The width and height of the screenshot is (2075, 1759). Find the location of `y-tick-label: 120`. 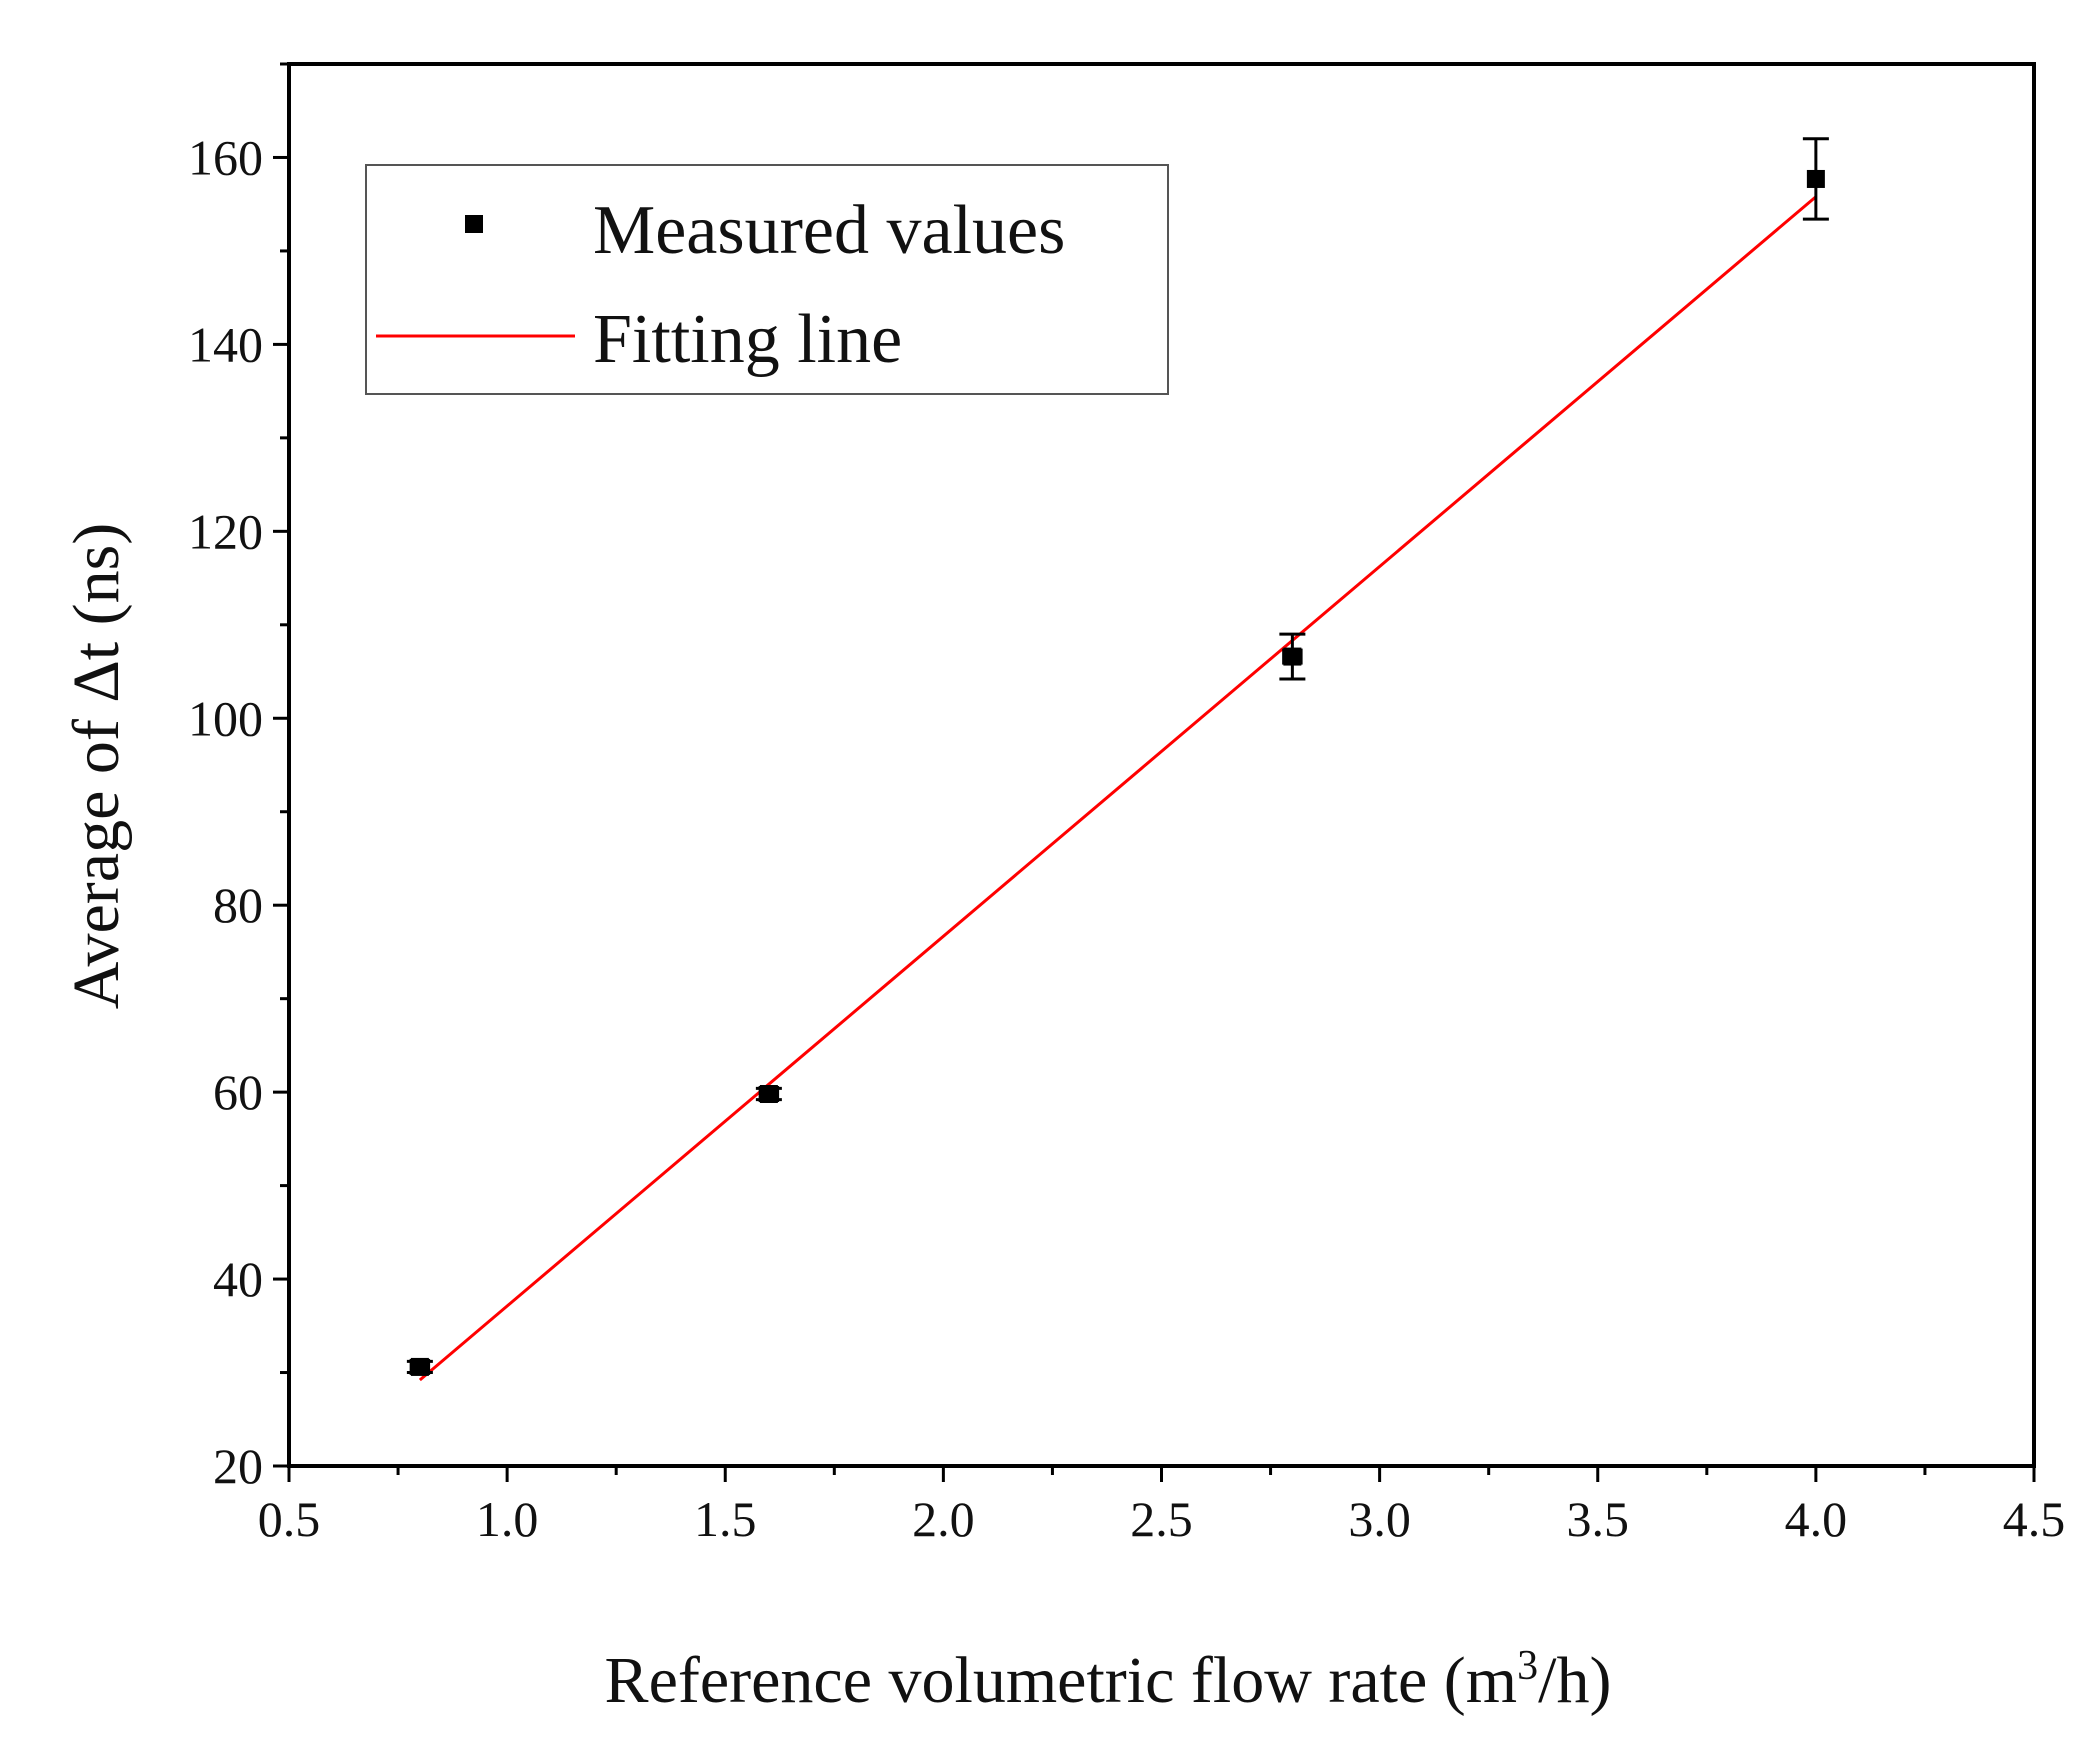

y-tick-label: 120 is located at coordinates (225, 531).